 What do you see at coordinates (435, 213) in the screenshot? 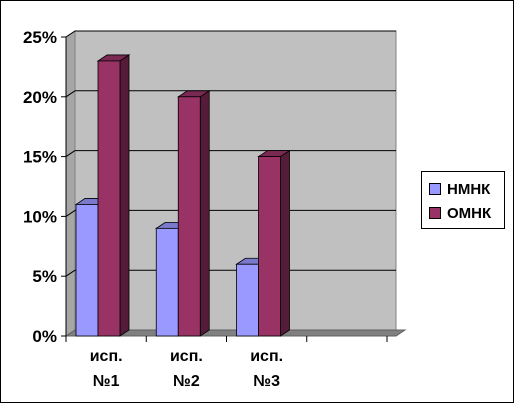
I see `legend-swatch-omnk` at bounding box center [435, 213].